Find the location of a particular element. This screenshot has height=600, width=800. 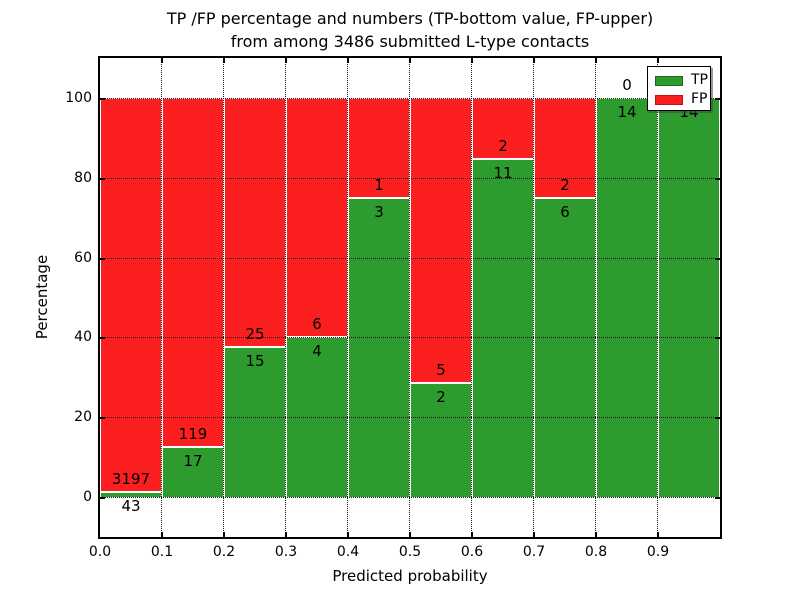

fp-legend-swatch is located at coordinates (669, 99).